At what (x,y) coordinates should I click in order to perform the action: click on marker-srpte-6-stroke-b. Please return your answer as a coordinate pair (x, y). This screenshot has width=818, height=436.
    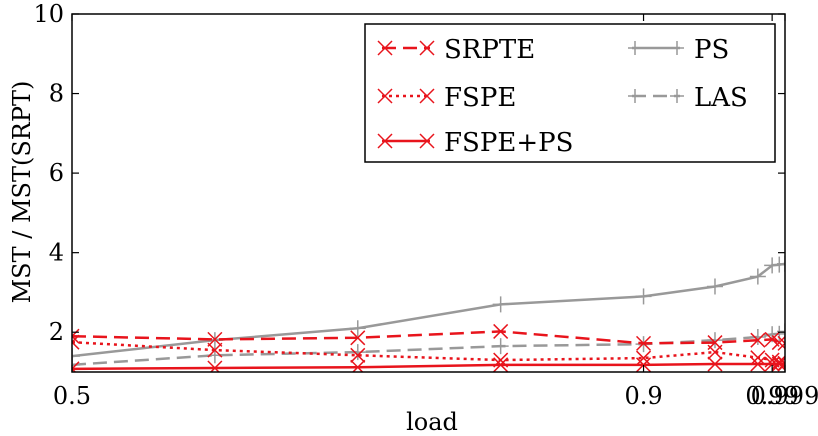
    Looking at the image, I should click on (758, 340).